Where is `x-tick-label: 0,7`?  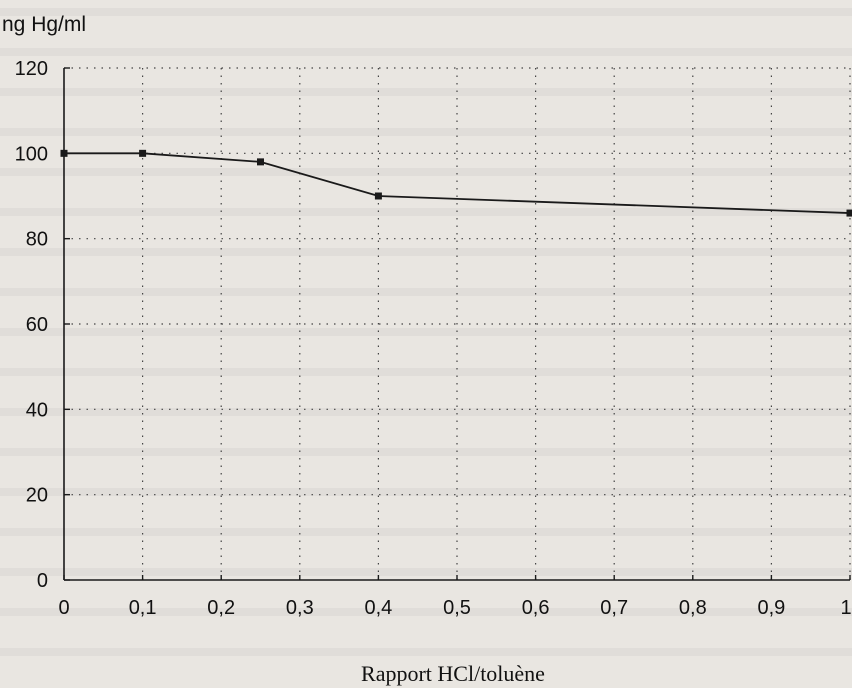
x-tick-label: 0,7 is located at coordinates (614, 608).